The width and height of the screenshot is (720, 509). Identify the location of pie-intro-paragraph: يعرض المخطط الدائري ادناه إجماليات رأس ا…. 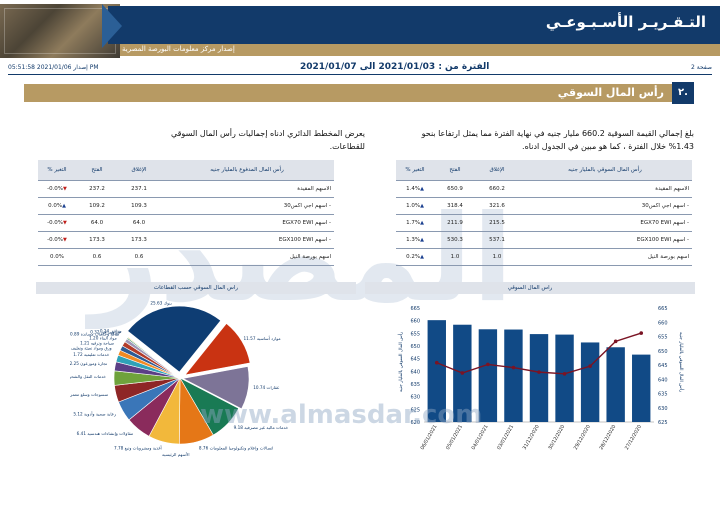
(267, 140).